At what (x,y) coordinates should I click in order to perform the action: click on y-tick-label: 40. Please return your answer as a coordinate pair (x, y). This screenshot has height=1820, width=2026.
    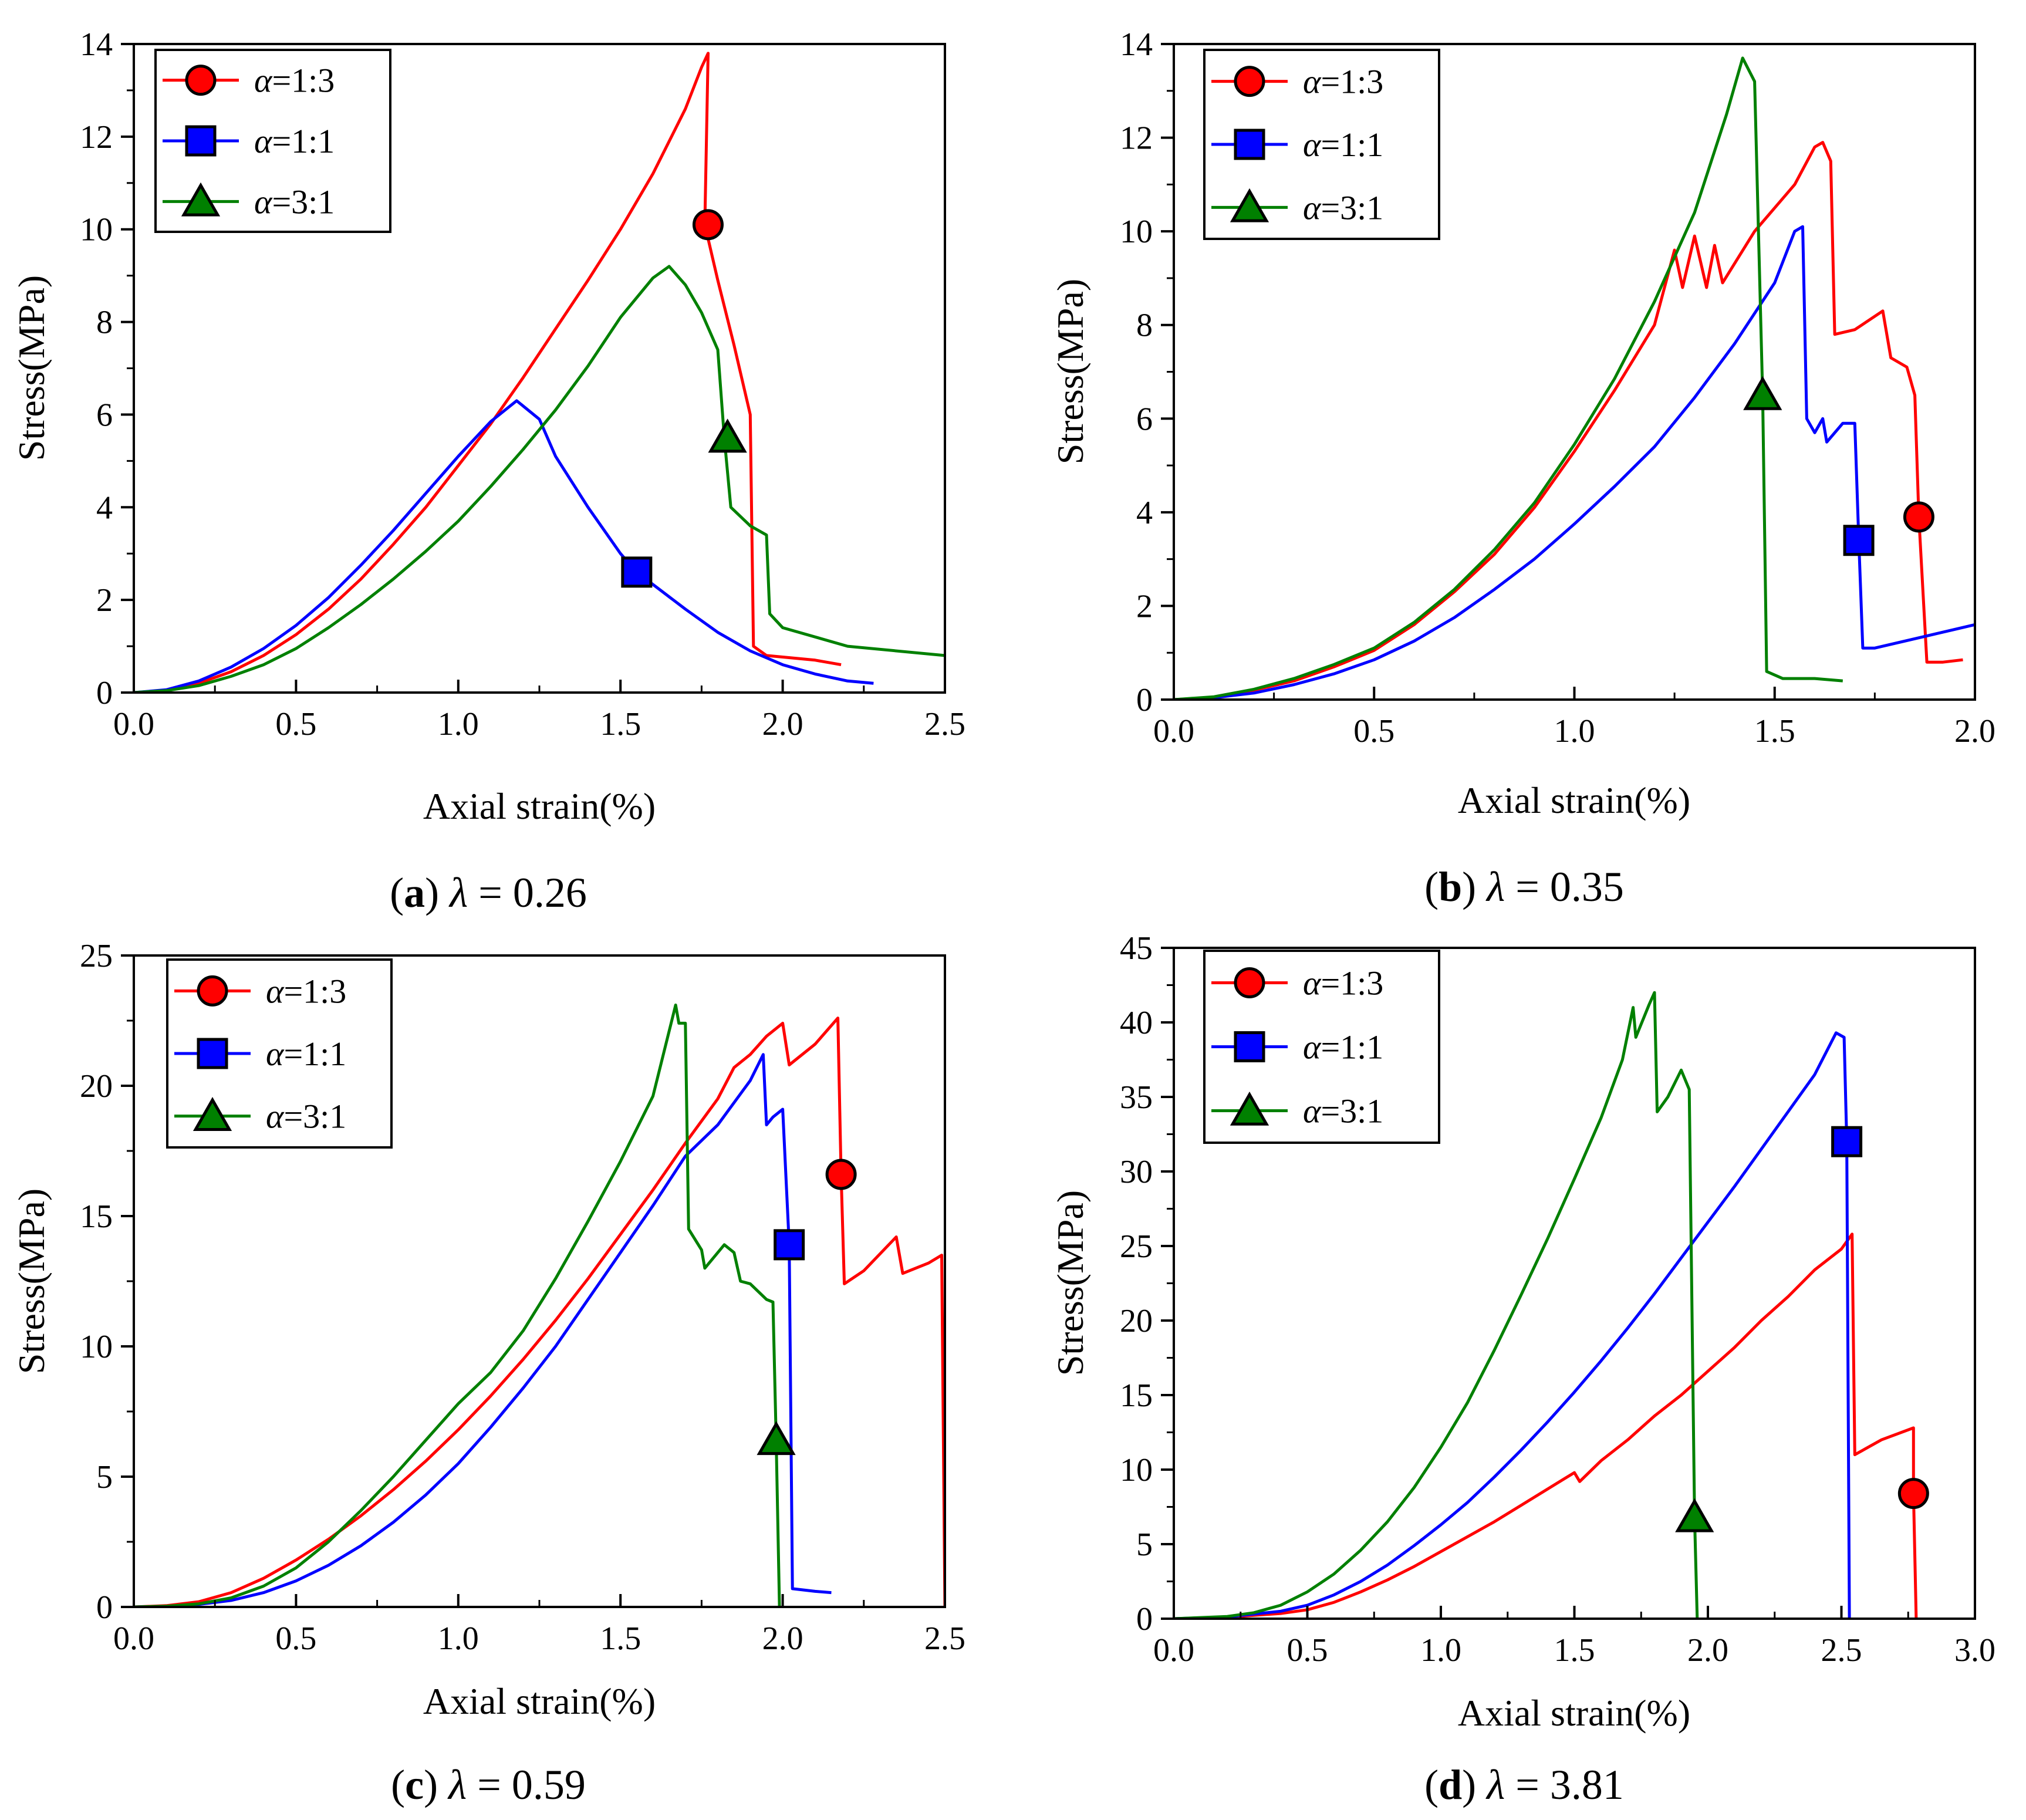
    Looking at the image, I should click on (1136, 1023).